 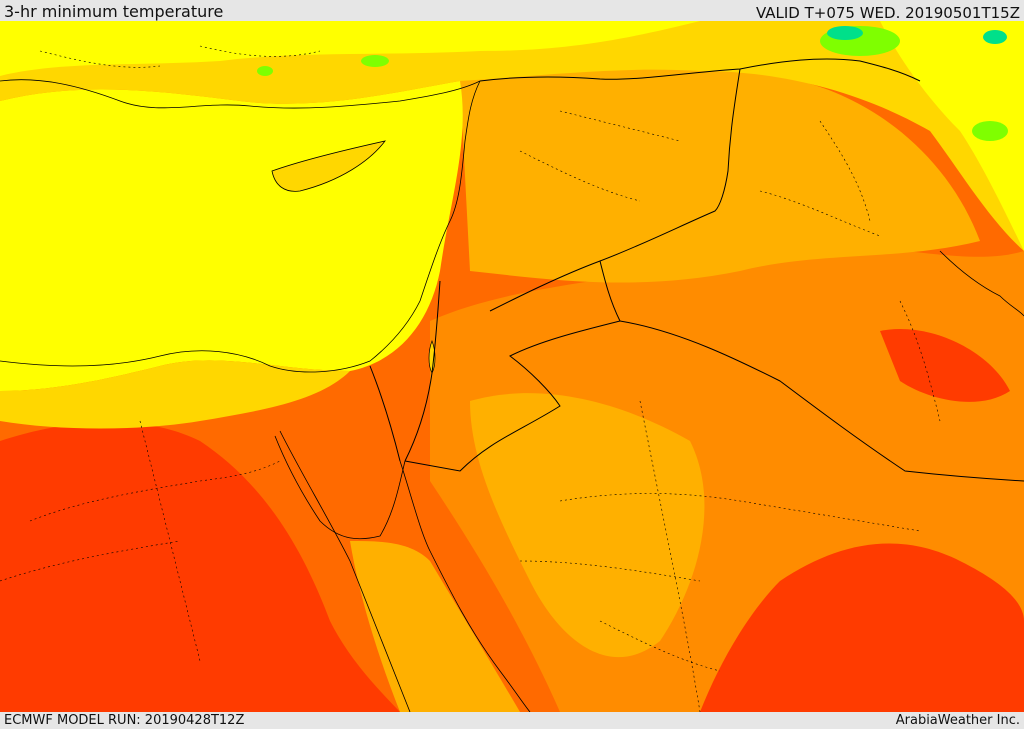 I want to click on cyprus-outline, so click(x=328, y=166).